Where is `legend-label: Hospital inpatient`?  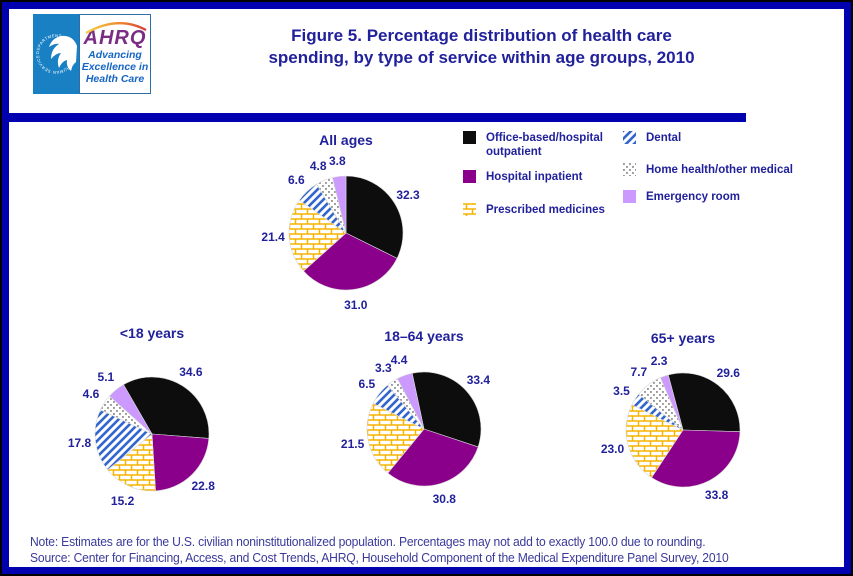 legend-label: Hospital inpatient is located at coordinates (534, 177).